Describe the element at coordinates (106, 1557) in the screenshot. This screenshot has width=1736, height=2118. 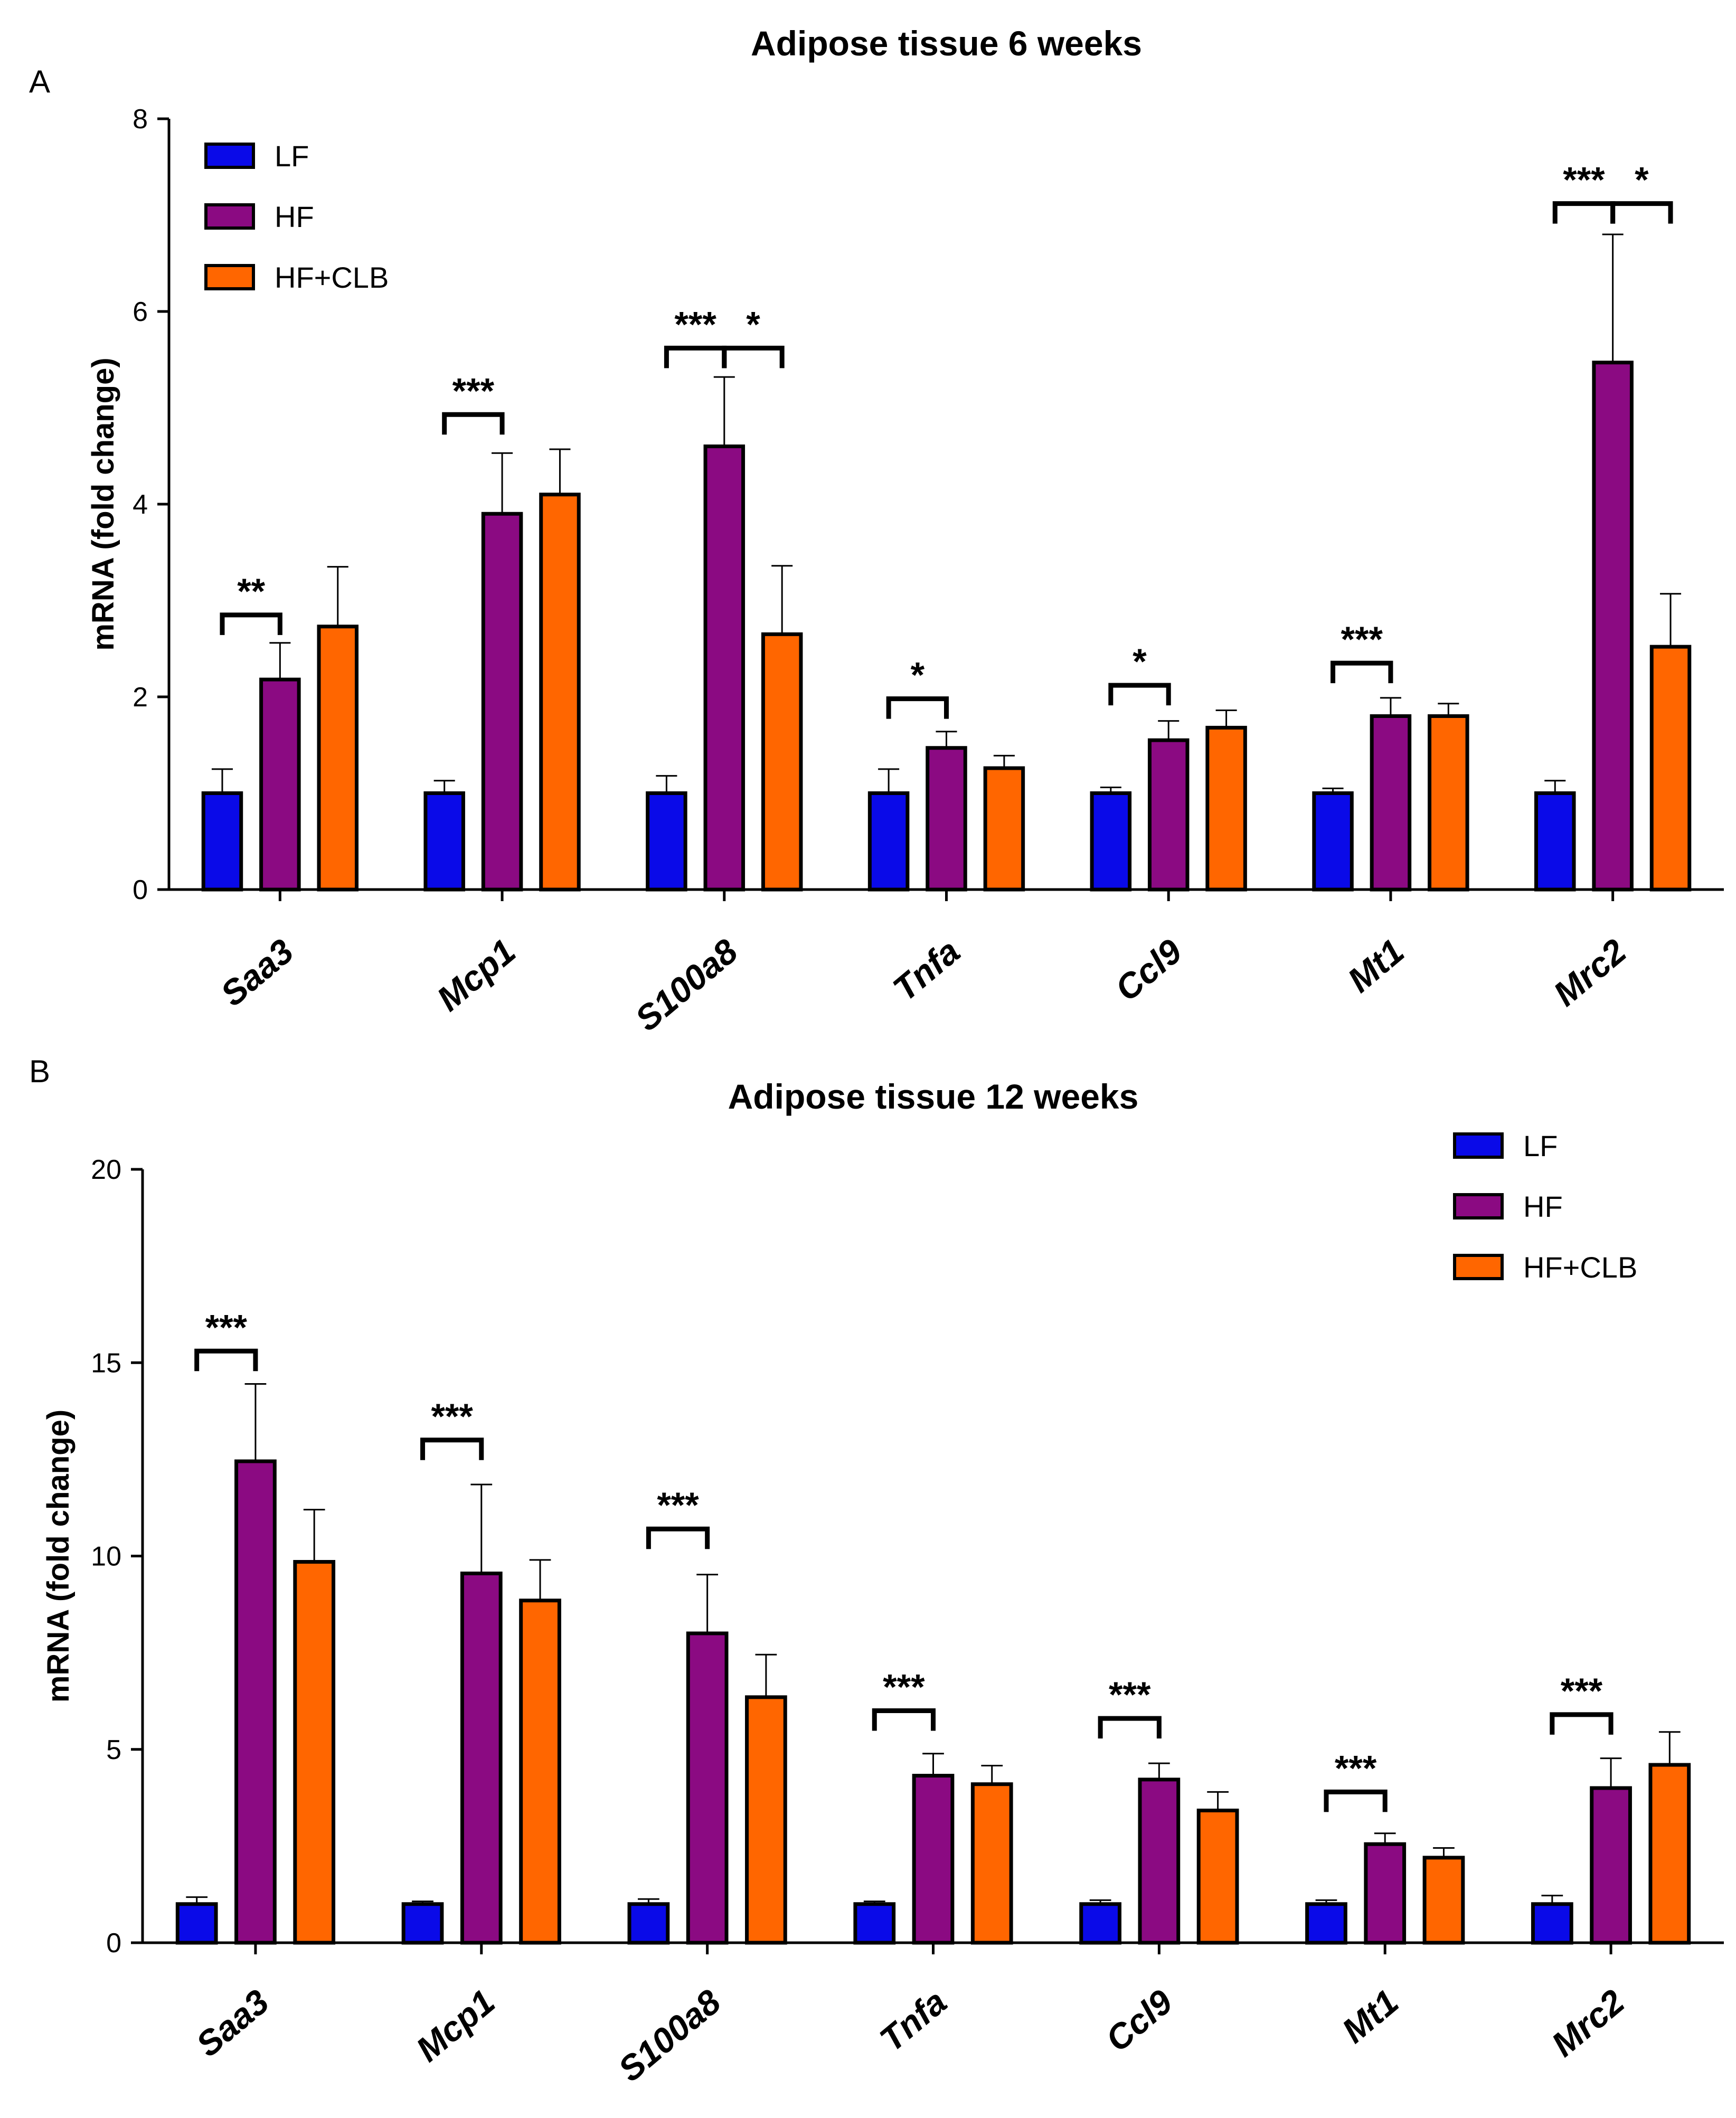
I see `y-tick-label: 10` at that location.